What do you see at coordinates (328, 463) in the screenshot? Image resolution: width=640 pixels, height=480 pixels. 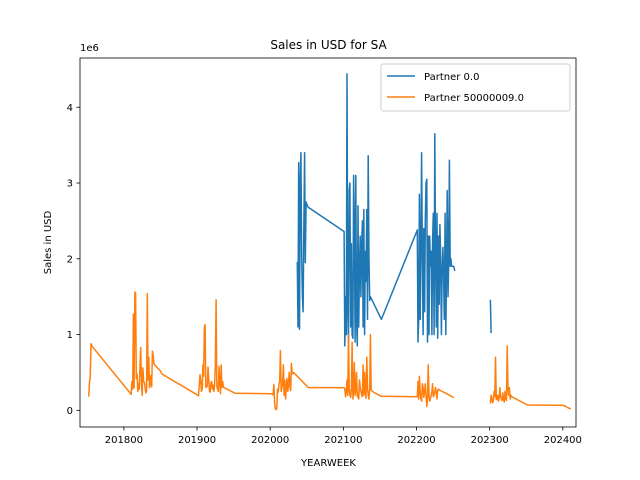 I see `x-axis-label: YEARWEEK` at bounding box center [328, 463].